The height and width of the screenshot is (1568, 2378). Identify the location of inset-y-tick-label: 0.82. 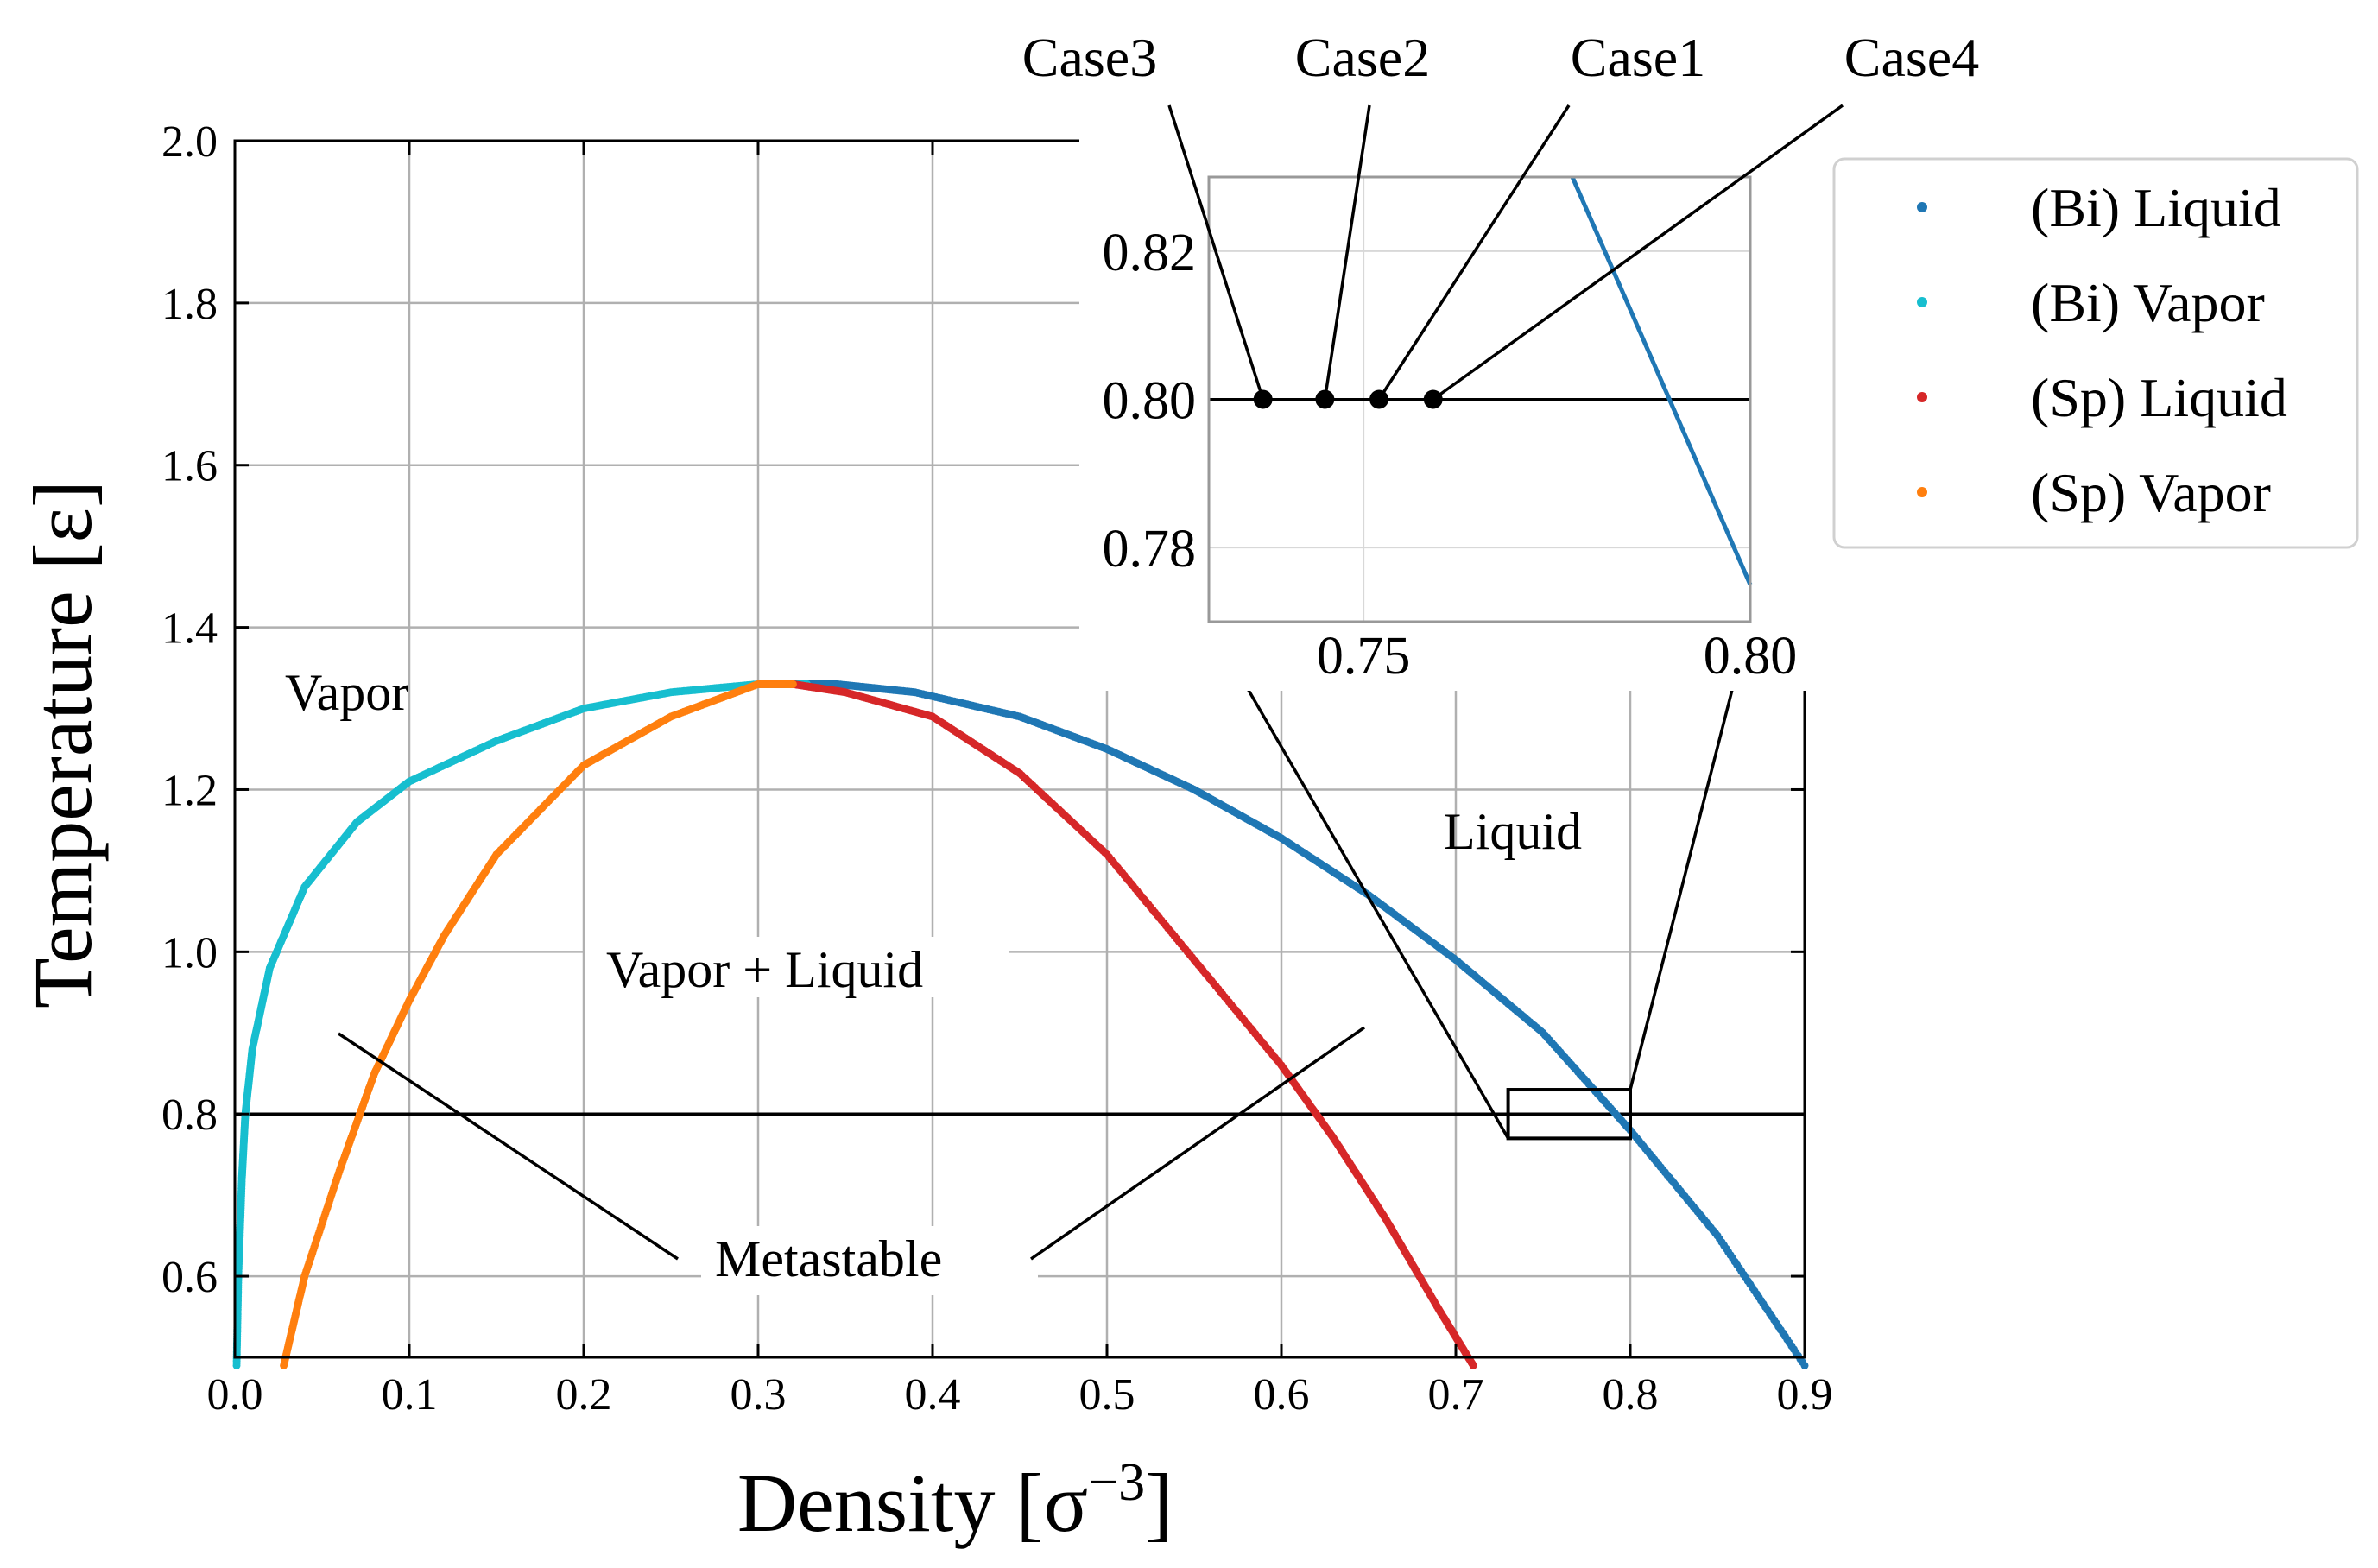
(1150, 253).